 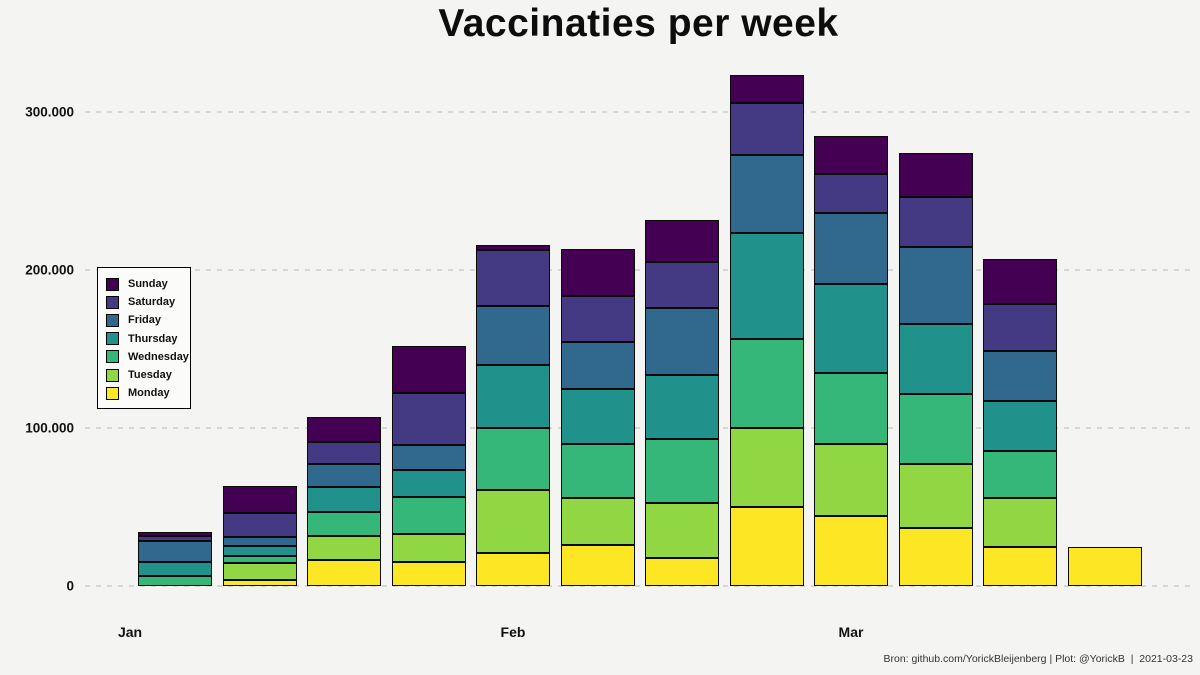 I want to click on legend-label: Sunday, so click(x=148, y=284).